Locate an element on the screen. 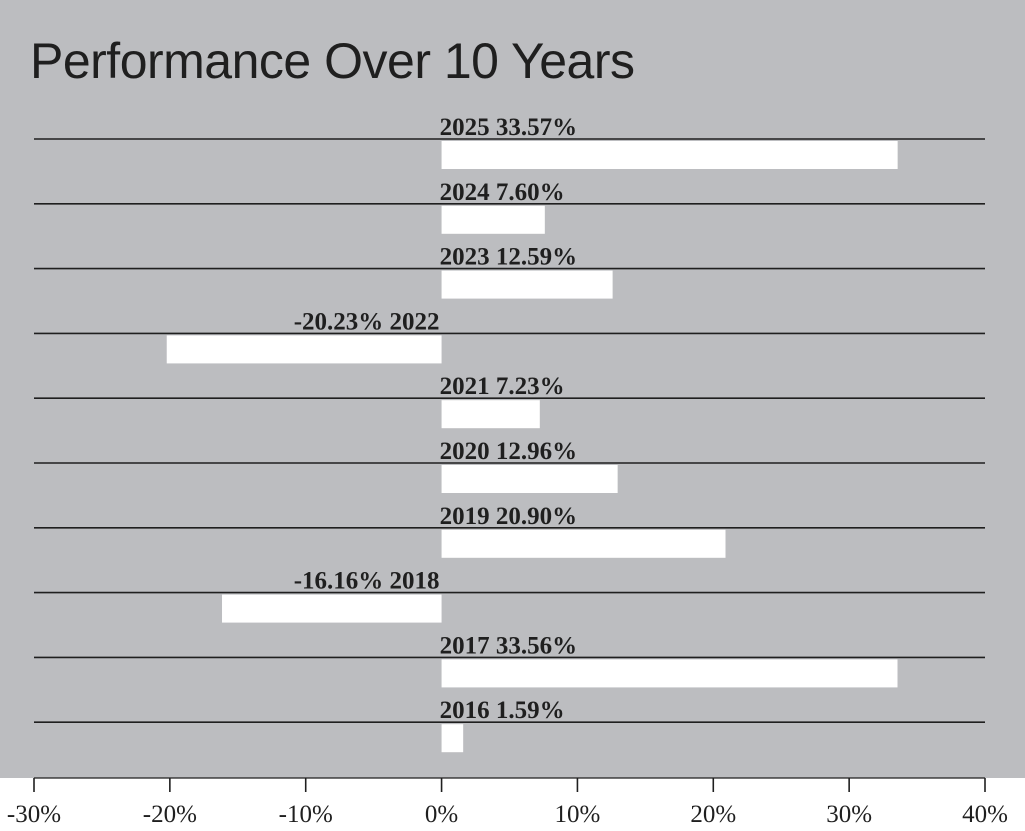  bar-label-2021: 2021 7.23% is located at coordinates (502, 386).